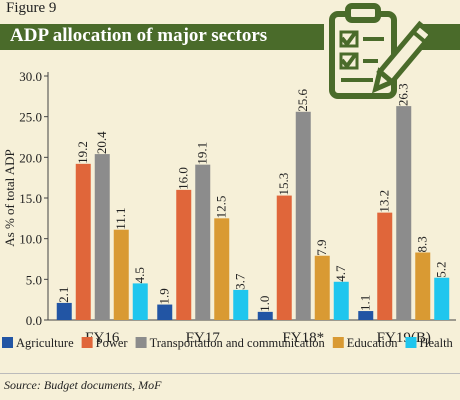 This screenshot has height=400, width=460. What do you see at coordinates (31, 8) in the screenshot?
I see `figure-label: Figure 9` at bounding box center [31, 8].